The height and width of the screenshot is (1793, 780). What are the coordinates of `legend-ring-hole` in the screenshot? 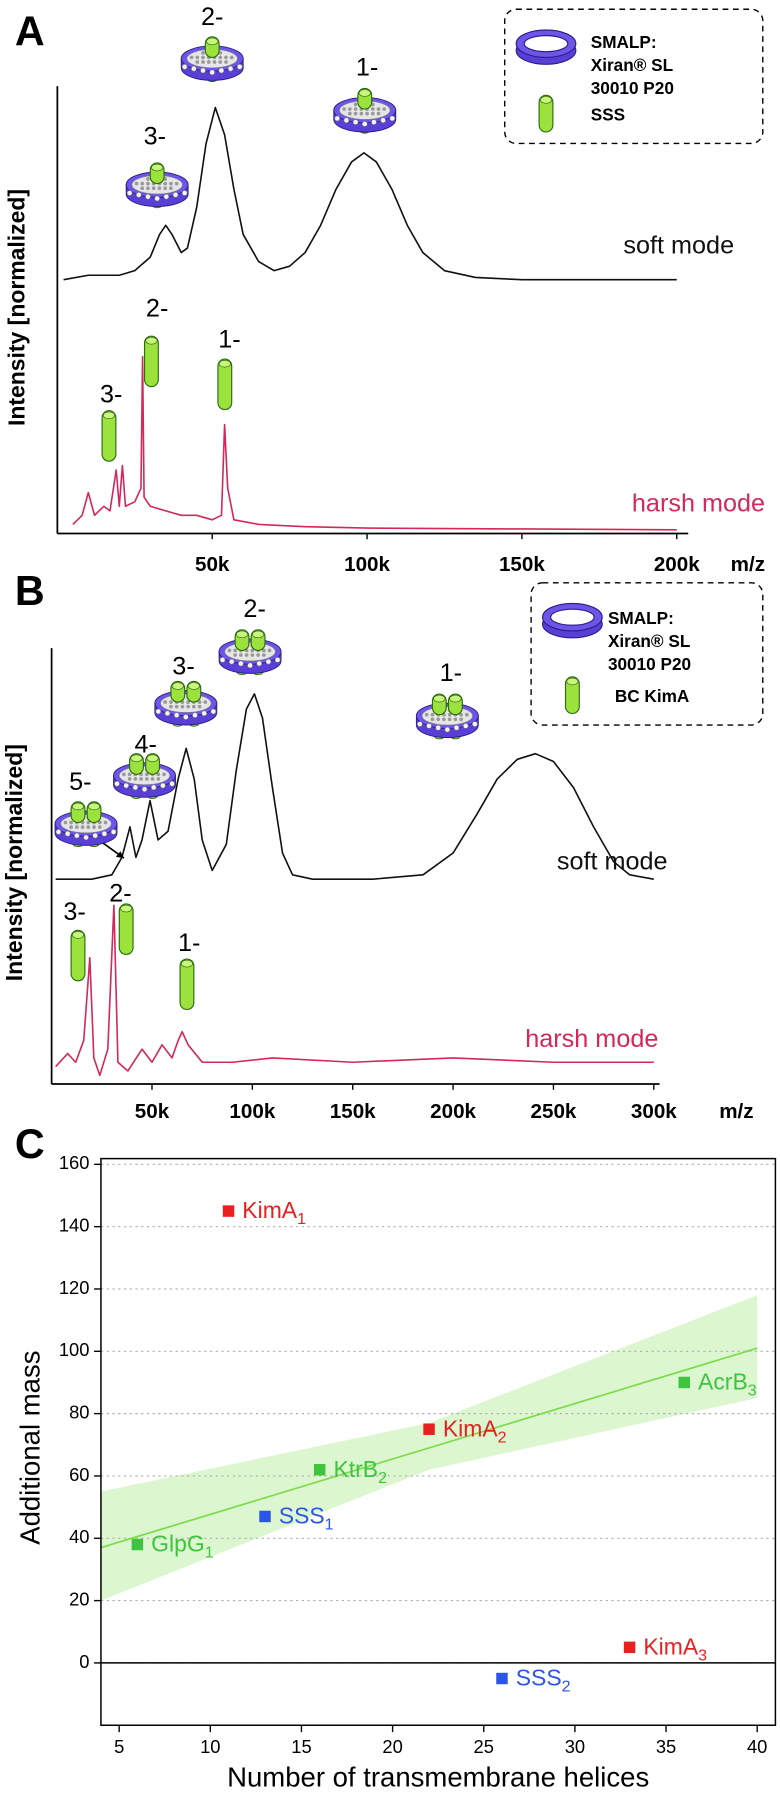 It's located at (546, 44).